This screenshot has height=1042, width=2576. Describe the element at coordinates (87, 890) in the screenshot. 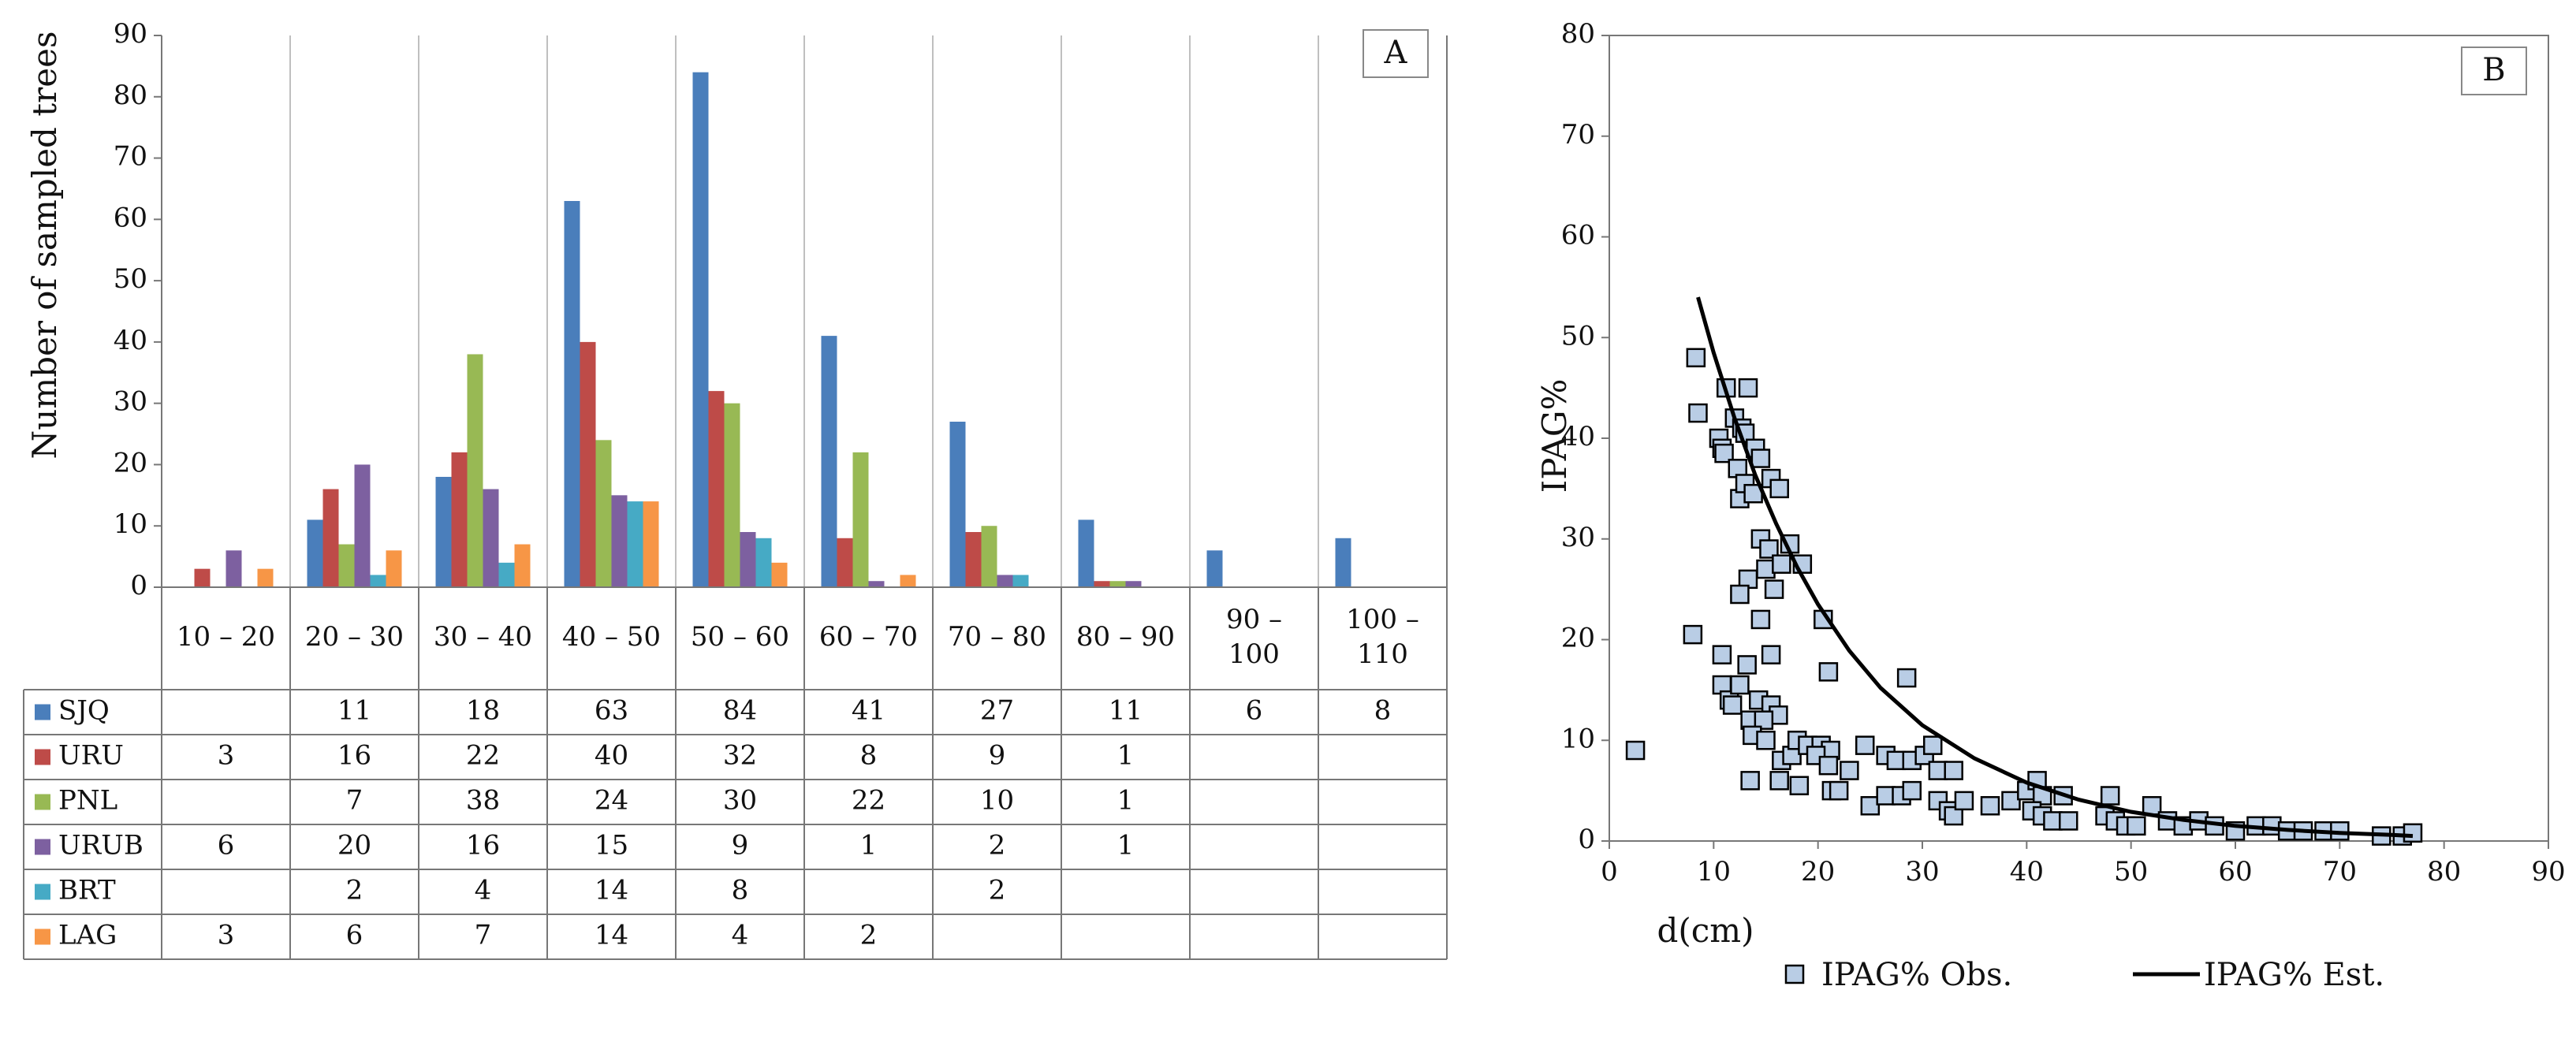

I see `legend-label-brt: BRT` at that location.